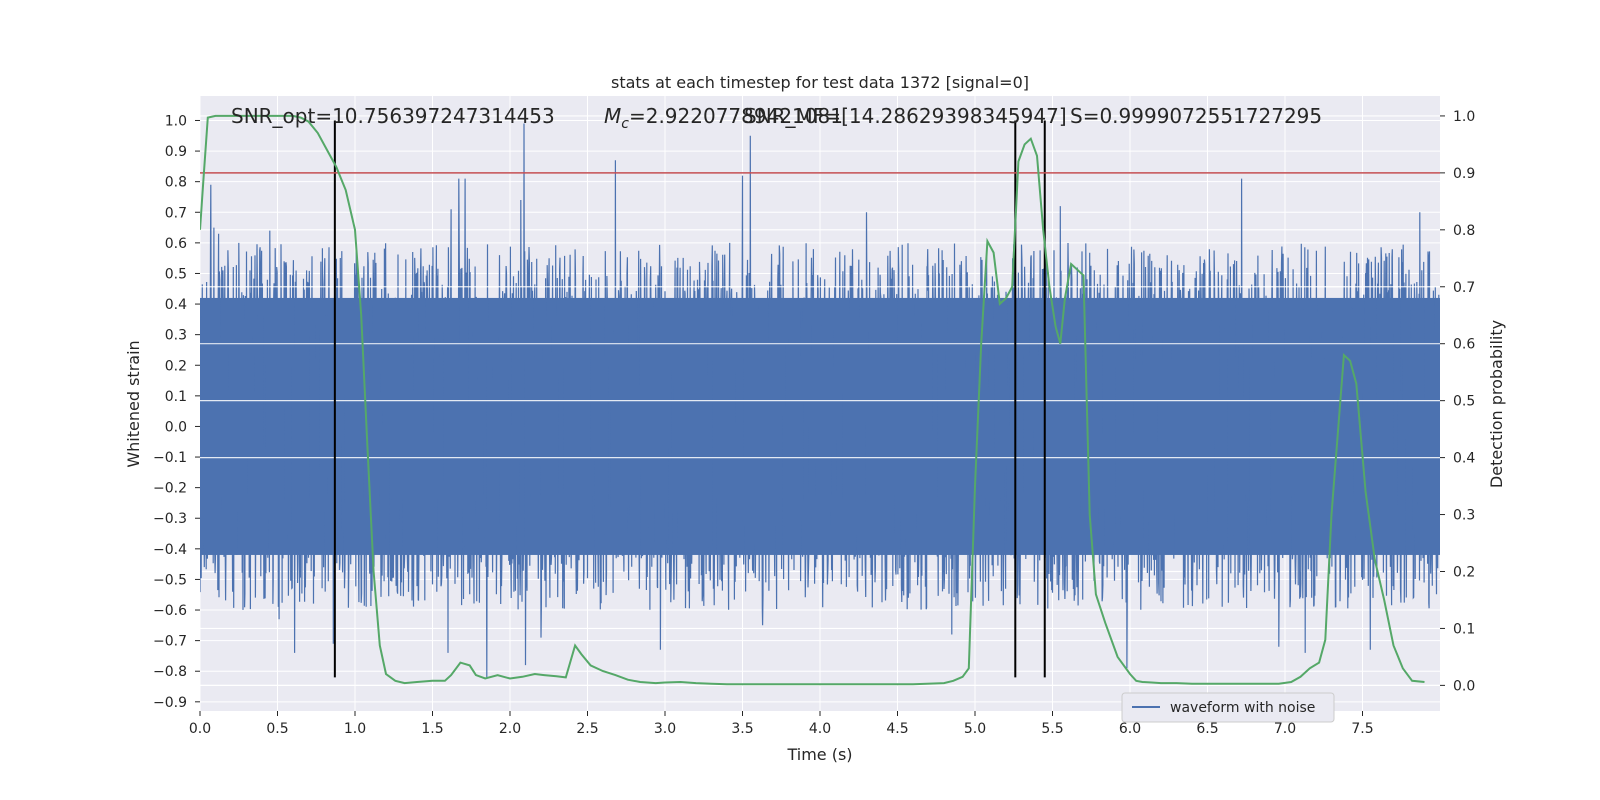 The height and width of the screenshot is (800, 1600). What do you see at coordinates (176, 397) in the screenshot?
I see `y-left-tick-label-10: 0.1` at bounding box center [176, 397].